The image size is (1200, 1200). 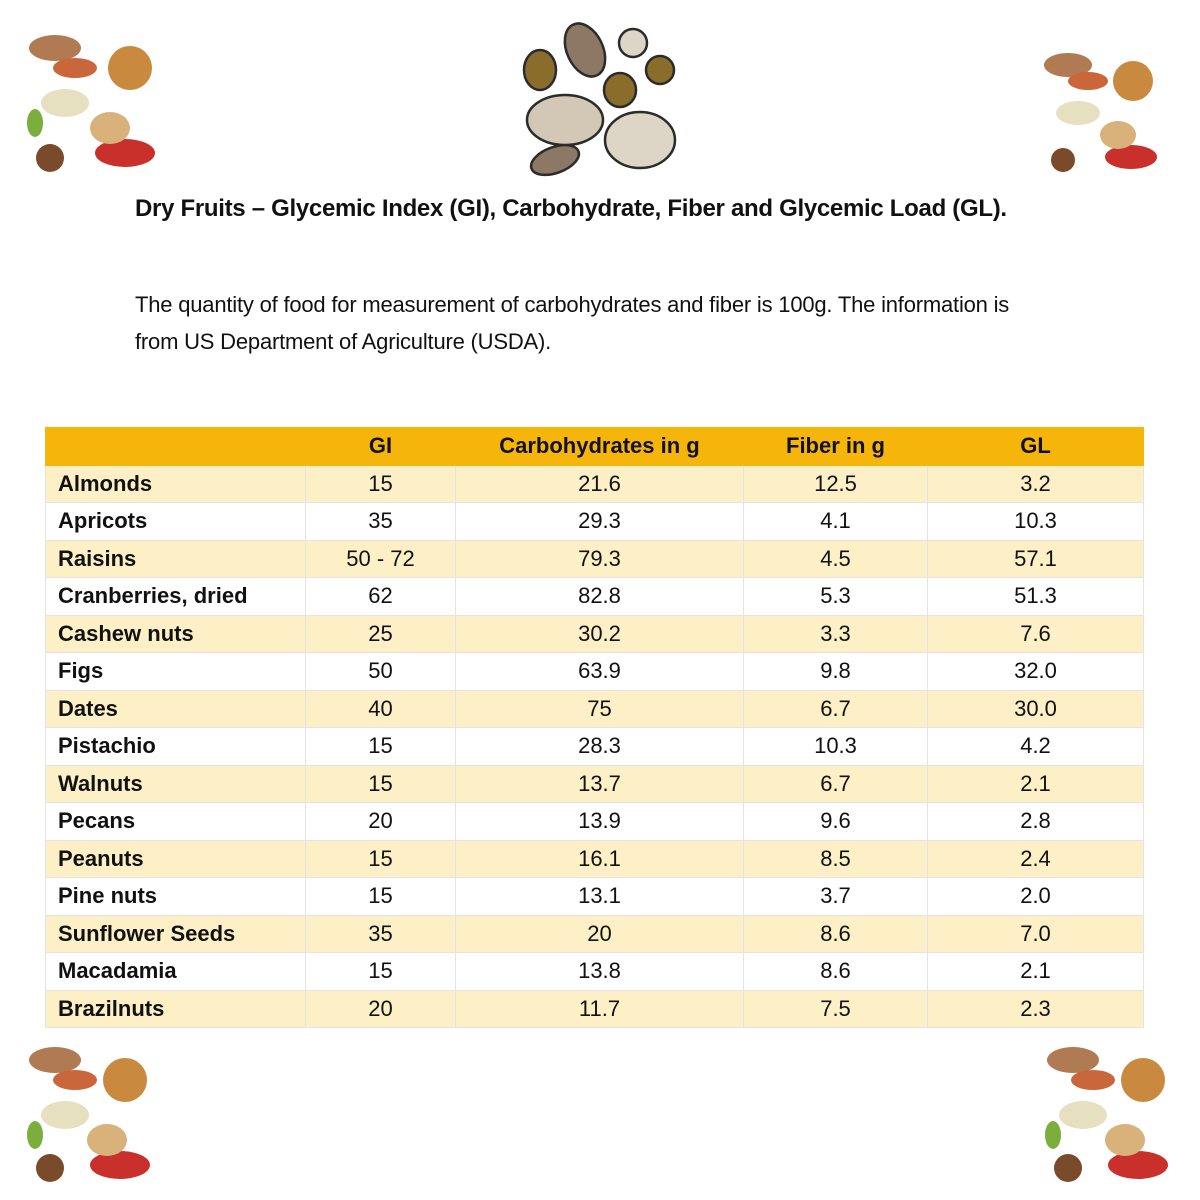 I want to click on table-row: Figs 50 63.9 9.8 32.0, so click(x=594, y=671).